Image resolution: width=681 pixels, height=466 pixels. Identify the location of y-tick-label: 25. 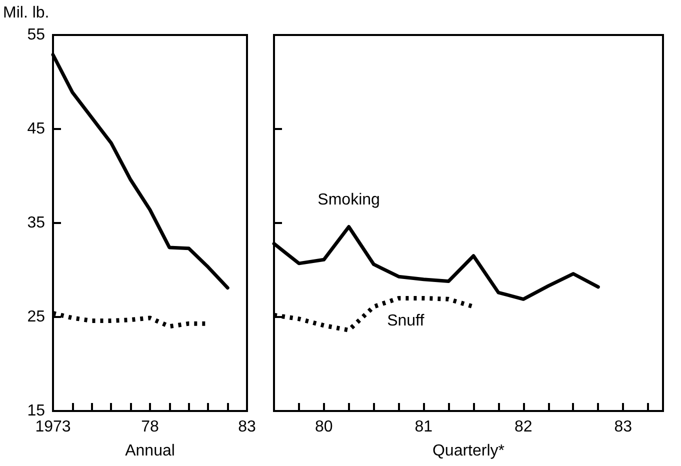
(36, 317).